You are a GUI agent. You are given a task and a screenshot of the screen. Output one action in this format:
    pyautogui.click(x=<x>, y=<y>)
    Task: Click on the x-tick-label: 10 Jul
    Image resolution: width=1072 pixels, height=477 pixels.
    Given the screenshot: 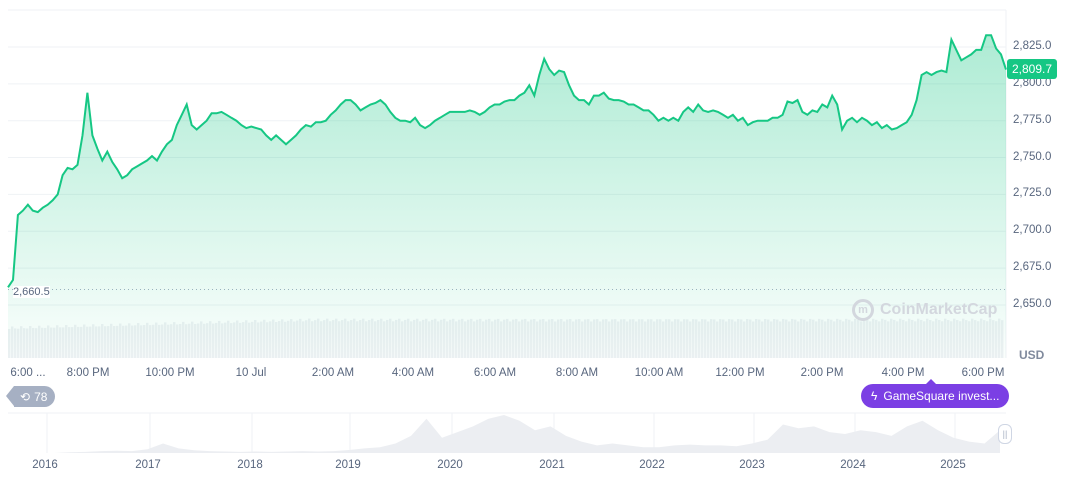 What is the action you would take?
    pyautogui.click(x=251, y=373)
    